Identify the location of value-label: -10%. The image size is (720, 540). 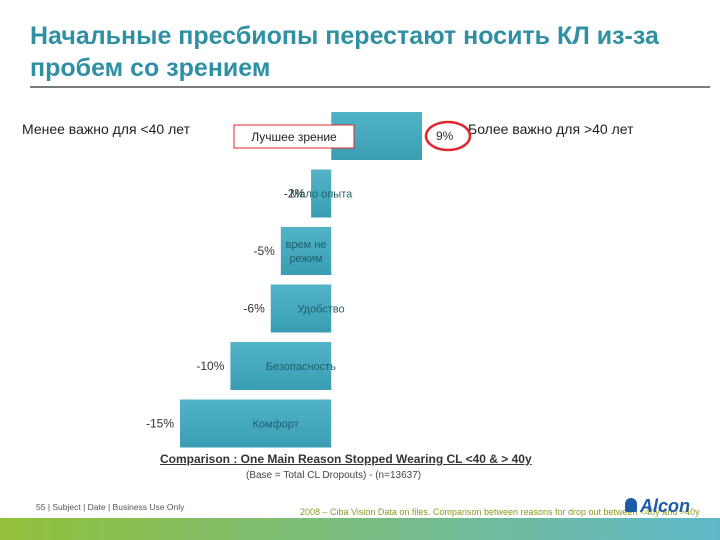
(210, 366).